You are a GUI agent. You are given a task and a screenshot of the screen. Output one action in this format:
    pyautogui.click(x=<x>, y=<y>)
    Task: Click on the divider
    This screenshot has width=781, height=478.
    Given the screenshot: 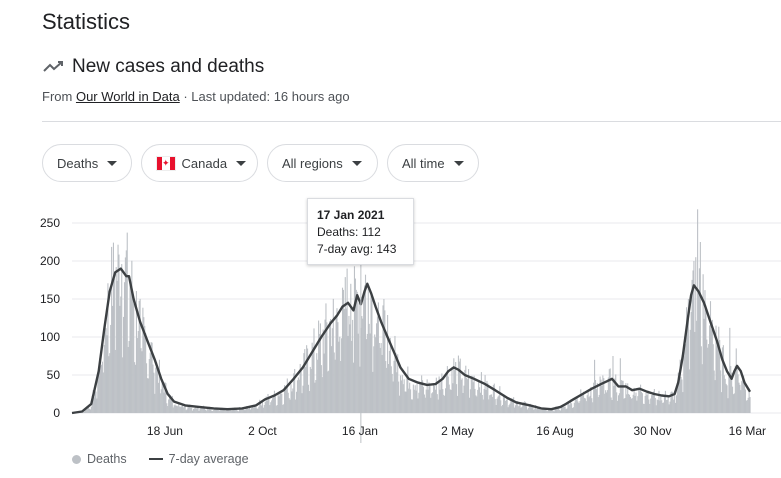 What is the action you would take?
    pyautogui.click(x=411, y=121)
    